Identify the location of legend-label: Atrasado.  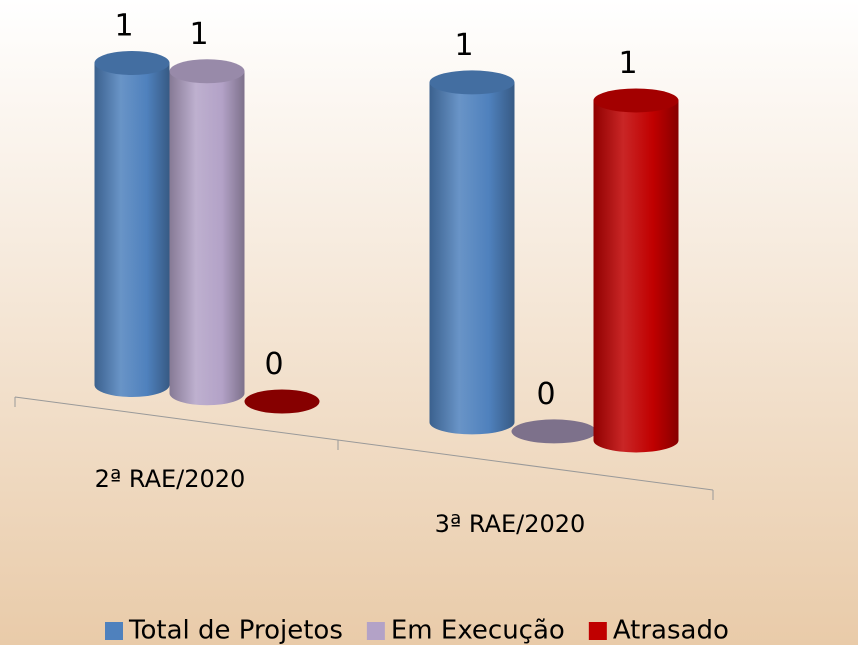
(671, 630).